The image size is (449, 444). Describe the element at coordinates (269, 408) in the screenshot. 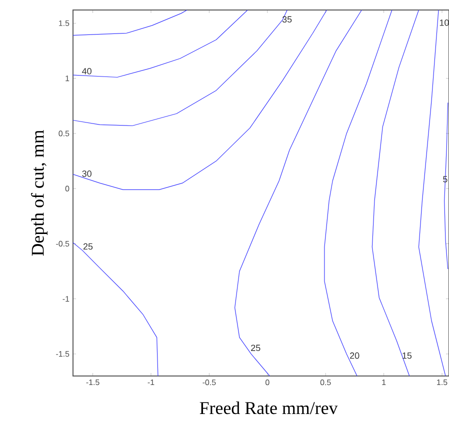

I see `x-axis-title: Freed Rate mm/rev` at that location.